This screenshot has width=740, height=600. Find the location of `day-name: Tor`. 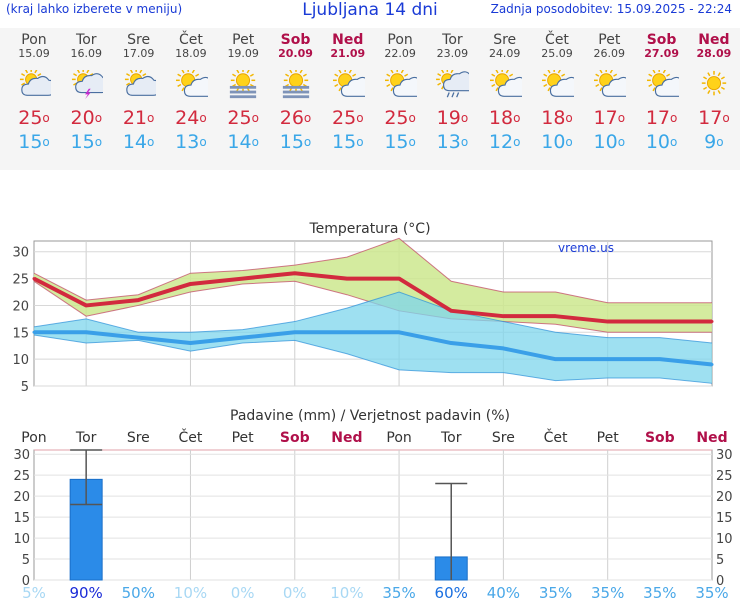

day-name: Tor is located at coordinates (86, 40).